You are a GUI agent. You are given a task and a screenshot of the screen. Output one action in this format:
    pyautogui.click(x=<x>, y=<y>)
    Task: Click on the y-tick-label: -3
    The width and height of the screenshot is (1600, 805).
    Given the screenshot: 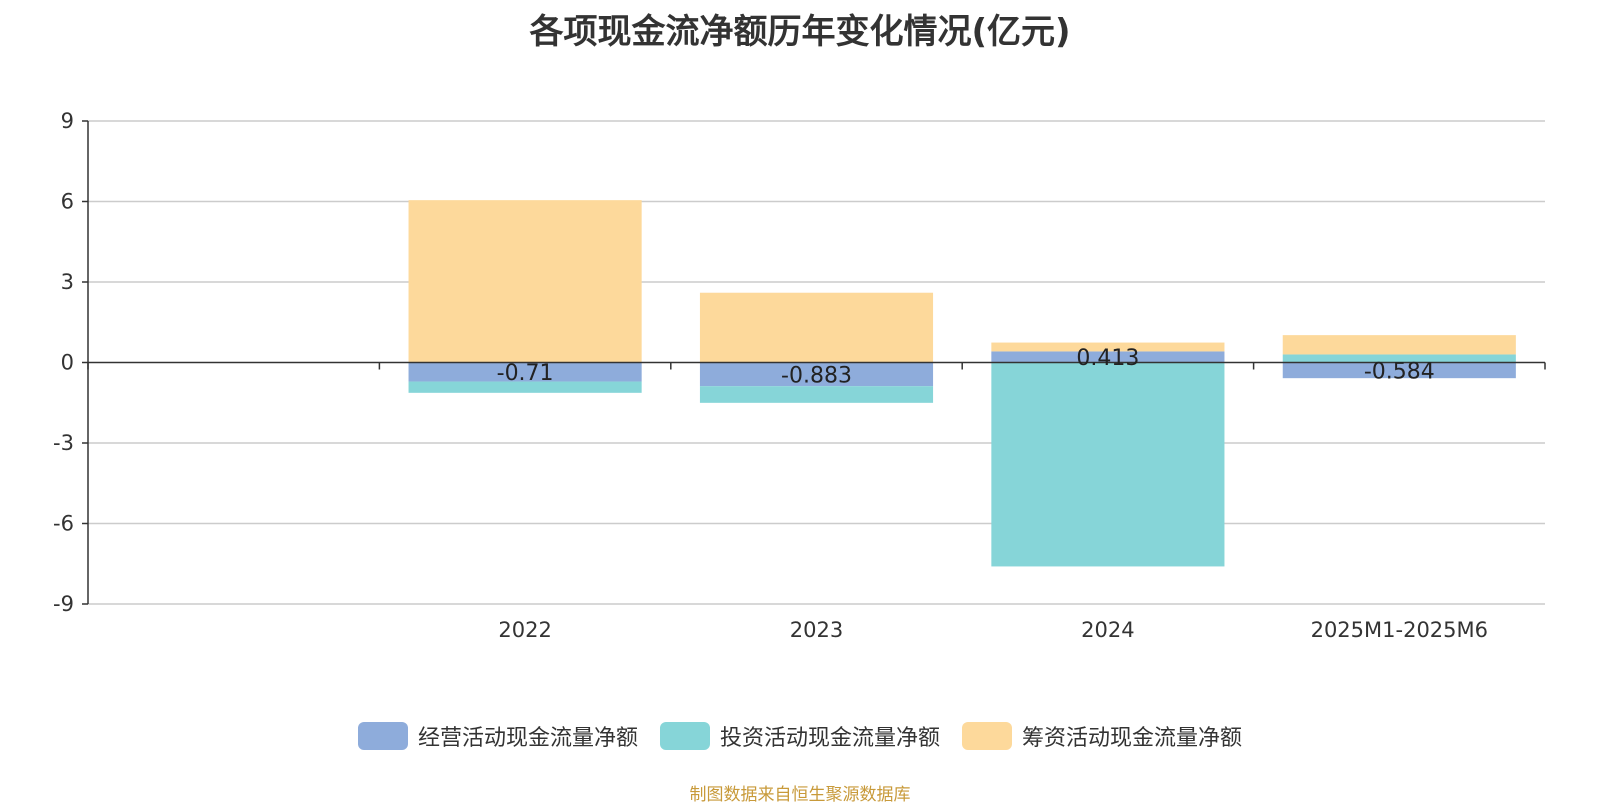 What is the action you would take?
    pyautogui.click(x=63, y=443)
    